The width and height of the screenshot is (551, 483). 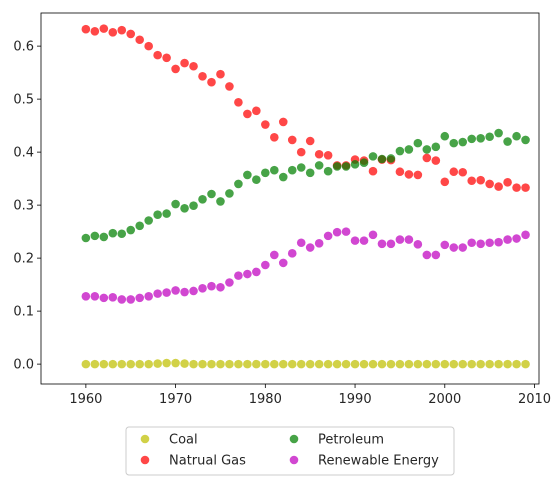 What do you see at coordinates (265, 399) in the screenshot?
I see `x-tick-label: 1980` at bounding box center [265, 399].